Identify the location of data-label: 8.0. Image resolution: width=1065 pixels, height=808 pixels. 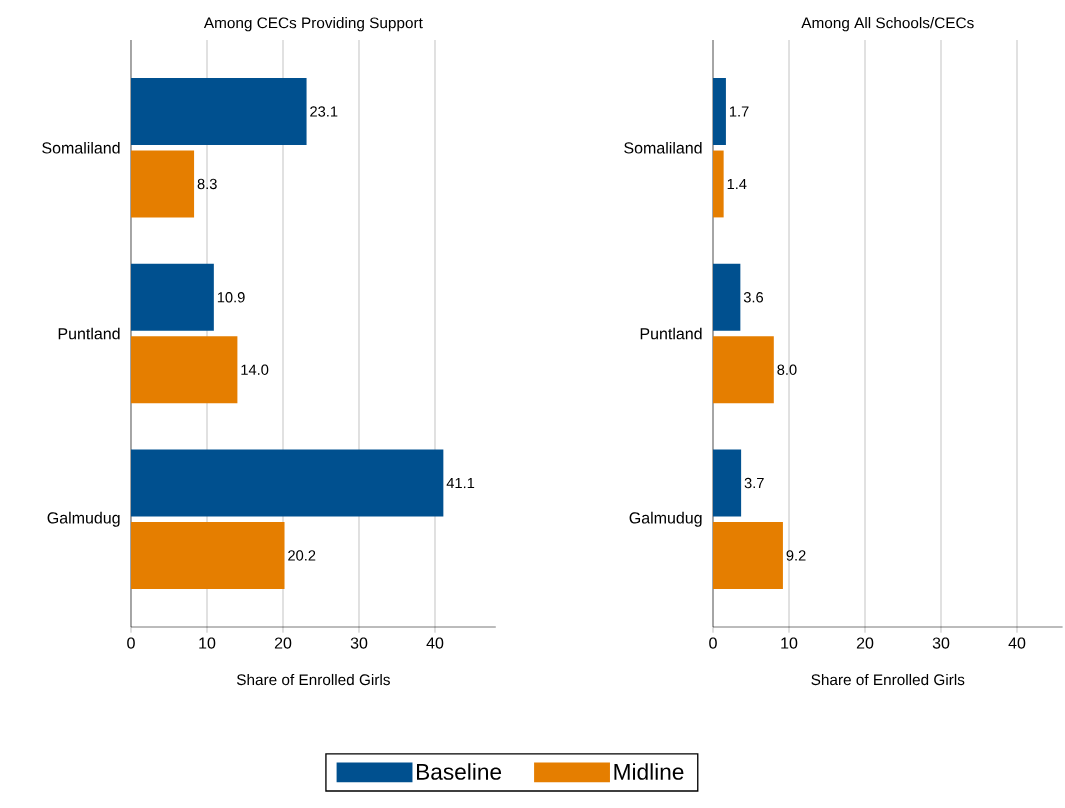
(787, 369).